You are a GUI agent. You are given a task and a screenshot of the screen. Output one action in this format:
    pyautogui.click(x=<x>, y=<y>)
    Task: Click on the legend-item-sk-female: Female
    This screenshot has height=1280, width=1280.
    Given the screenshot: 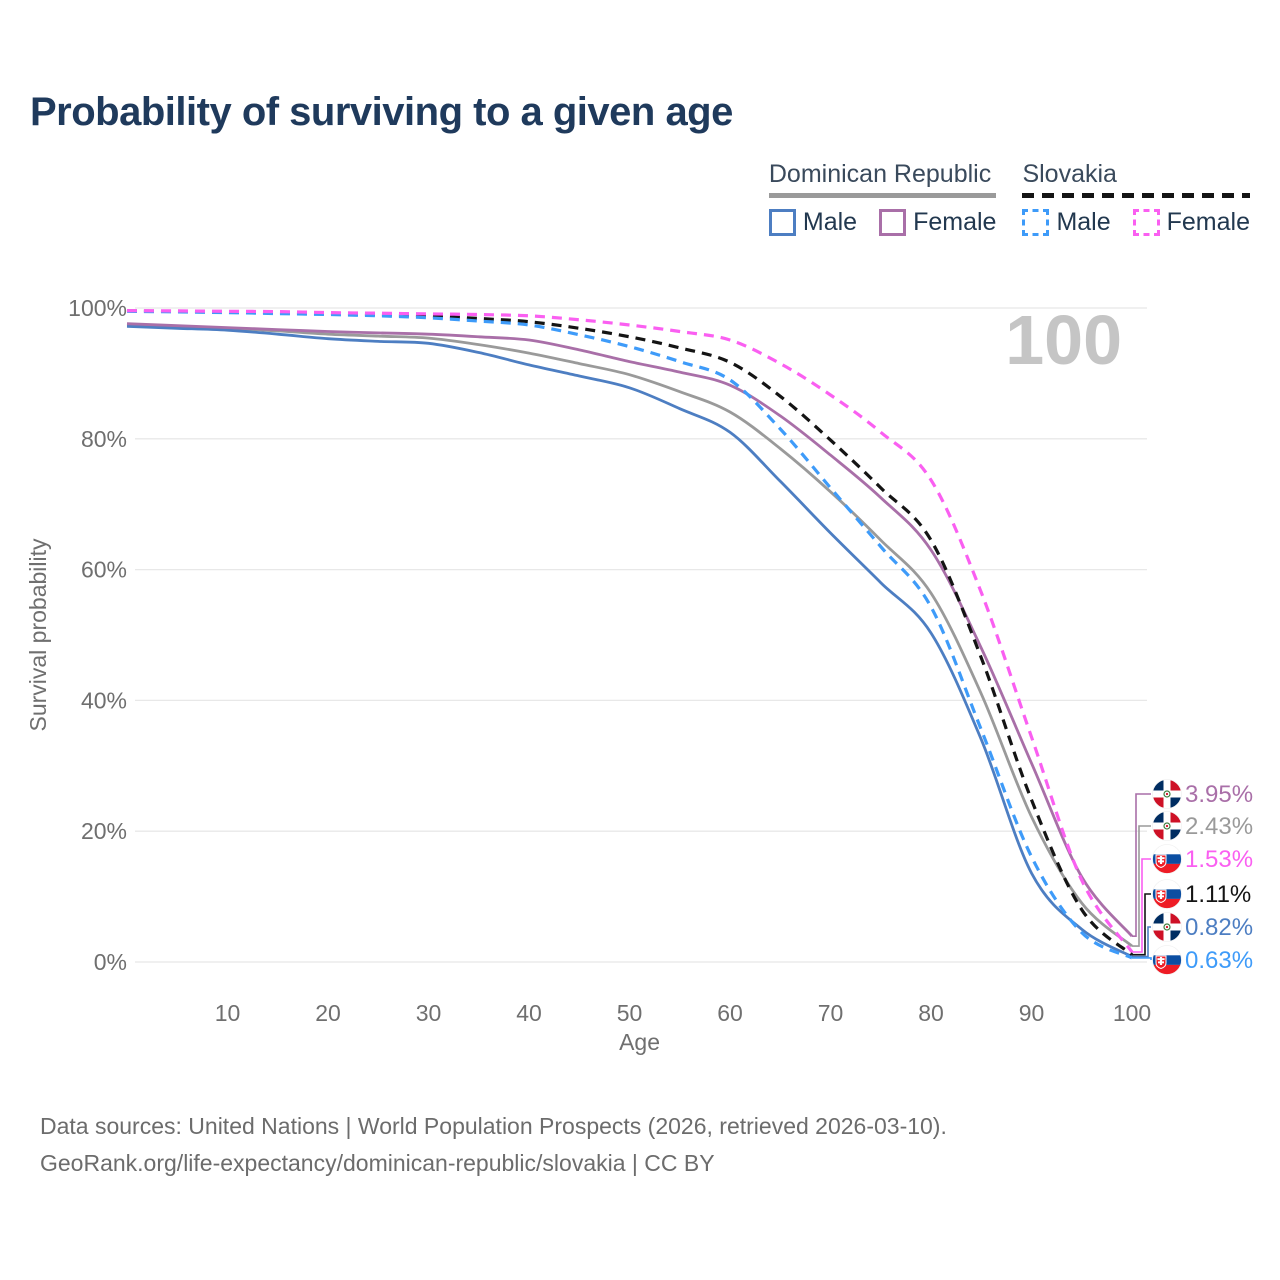 What is the action you would take?
    pyautogui.click(x=1191, y=222)
    